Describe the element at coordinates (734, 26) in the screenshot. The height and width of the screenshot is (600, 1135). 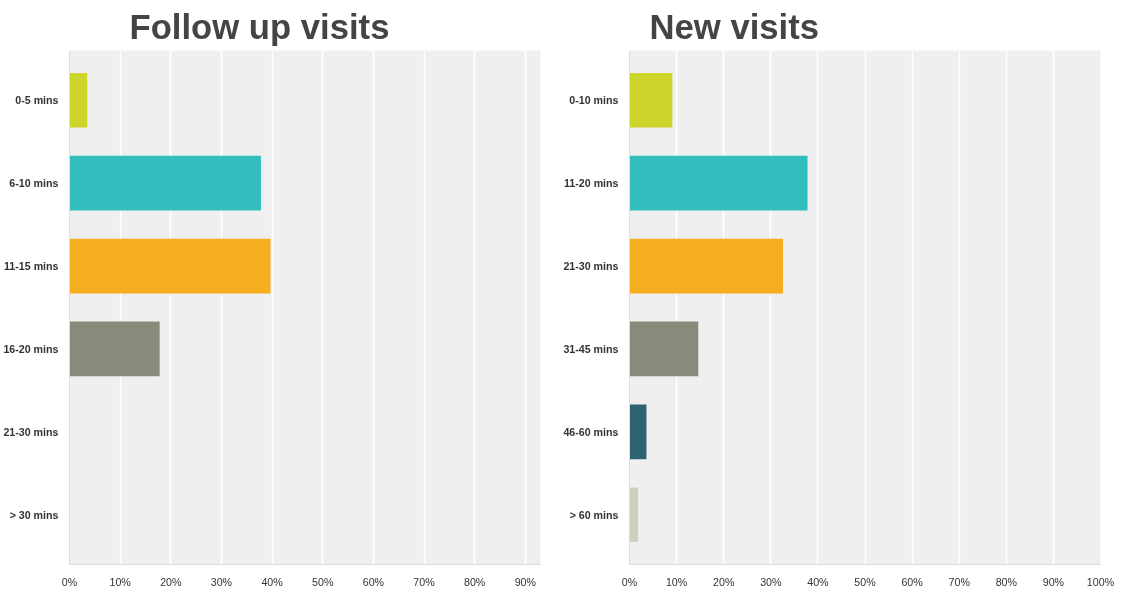
I see `chart-title: New visits` at that location.